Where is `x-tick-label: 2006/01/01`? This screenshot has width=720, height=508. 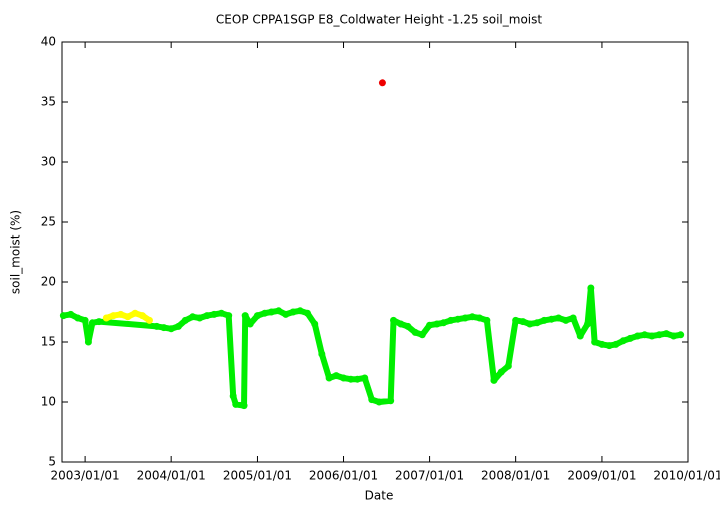 x-tick-label: 2006/01/01 is located at coordinates (343, 476).